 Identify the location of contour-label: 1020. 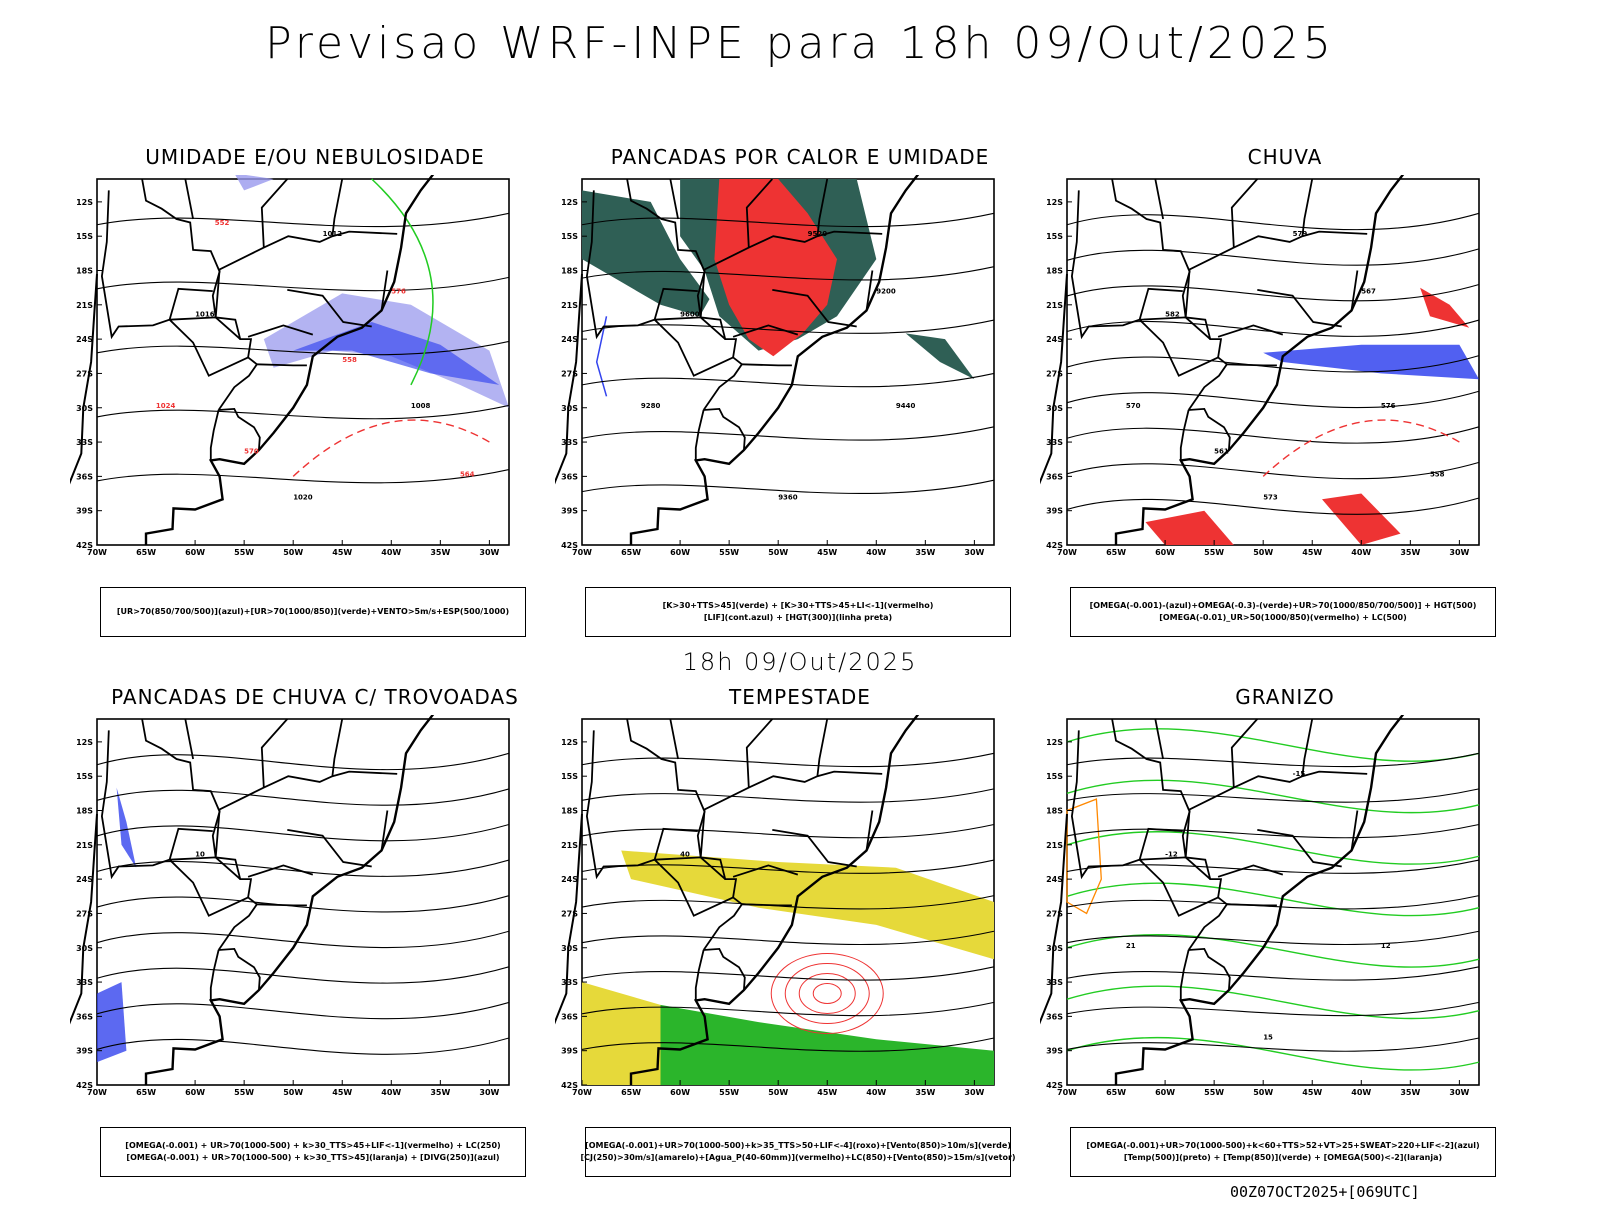
(303, 497).